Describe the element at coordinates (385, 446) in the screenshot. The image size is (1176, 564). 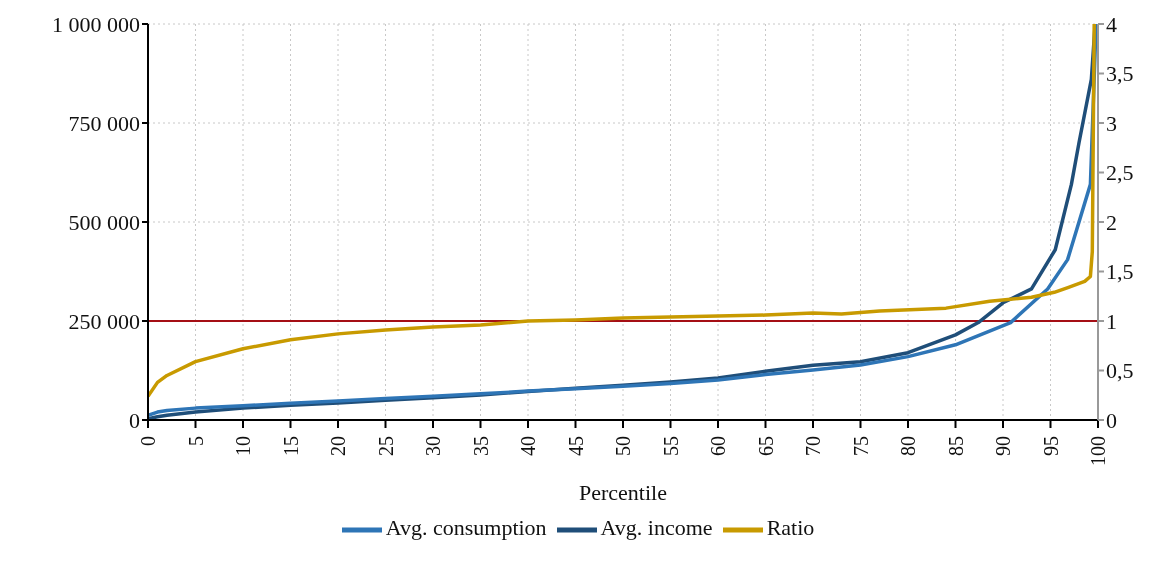
I see `x-tick-label: 25` at that location.